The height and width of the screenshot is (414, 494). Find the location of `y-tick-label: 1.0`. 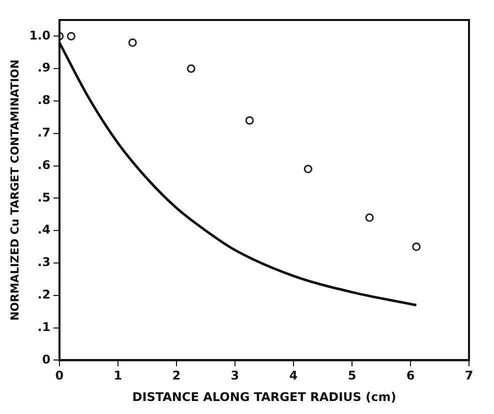

y-tick-label: 1.0 is located at coordinates (39, 35).